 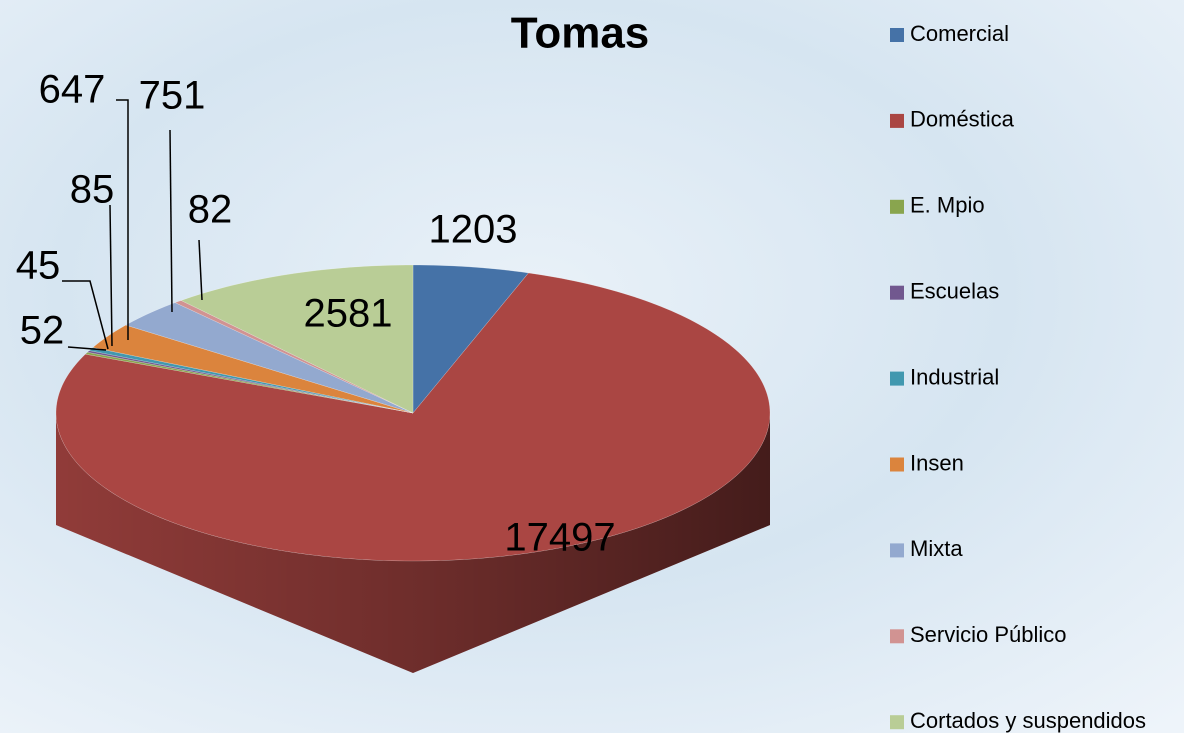 What do you see at coordinates (473, 230) in the screenshot?
I see `data-label: 1203` at bounding box center [473, 230].